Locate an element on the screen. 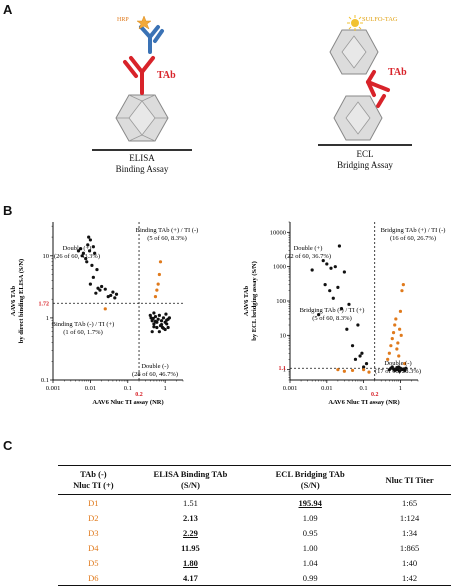 This screenshot has width=474, height=586. ecl-tab-label: TAb is located at coordinates (397, 72).